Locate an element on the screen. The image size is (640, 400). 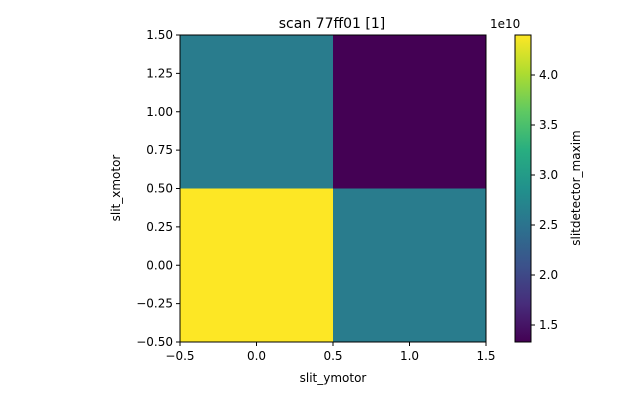
y-tick-label: 0.00 is located at coordinates (159, 265).